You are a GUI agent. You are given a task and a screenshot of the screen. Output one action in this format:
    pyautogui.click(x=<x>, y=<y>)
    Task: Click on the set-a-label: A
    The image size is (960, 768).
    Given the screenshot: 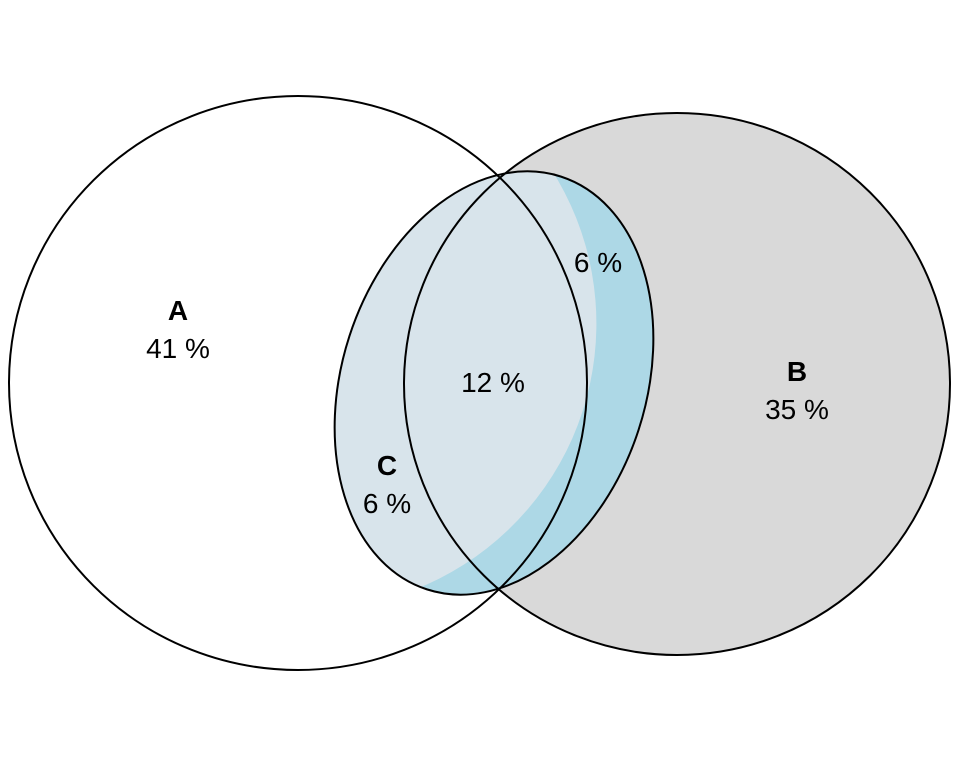 What is the action you would take?
    pyautogui.click(x=178, y=310)
    